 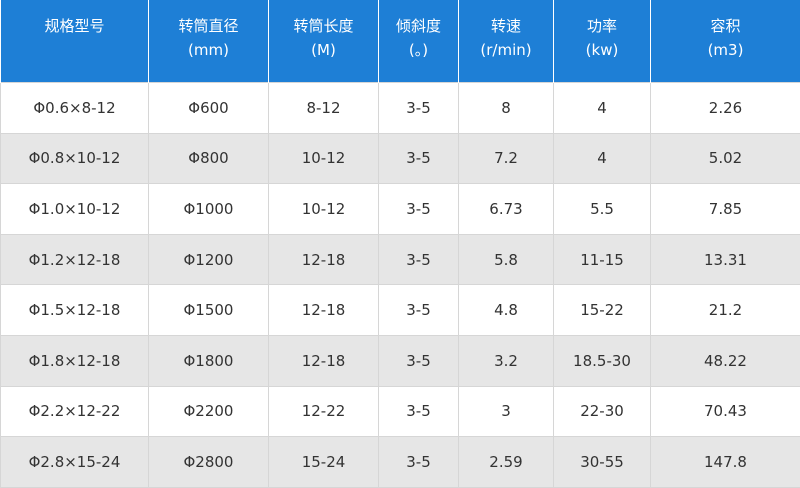 I want to click on table-cell: Φ0.6×8-12, so click(x=75, y=108).